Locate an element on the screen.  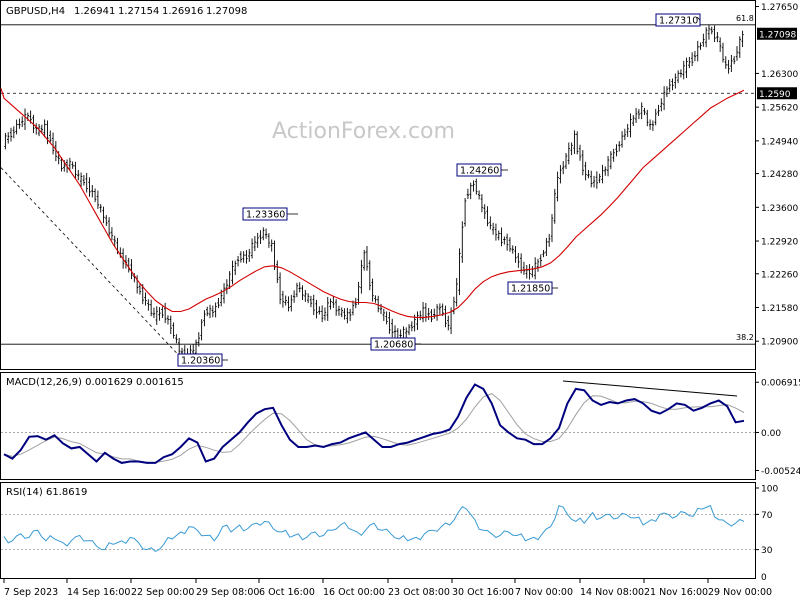
level-label-text: 1.23360 is located at coordinates (265, 215).